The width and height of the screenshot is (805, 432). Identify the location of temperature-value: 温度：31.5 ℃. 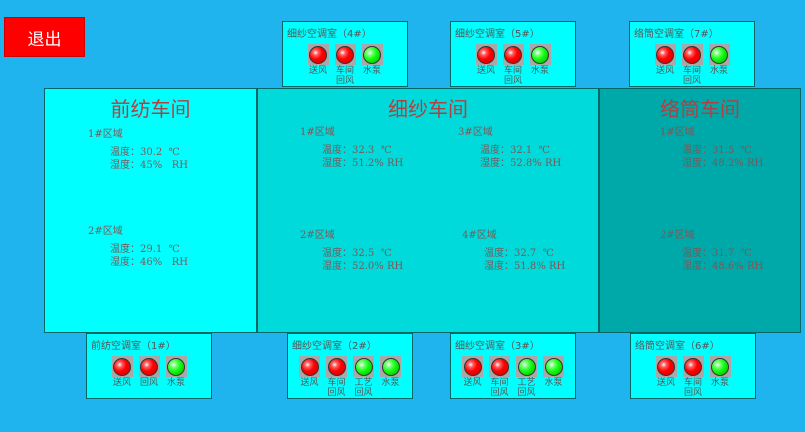
(717, 150).